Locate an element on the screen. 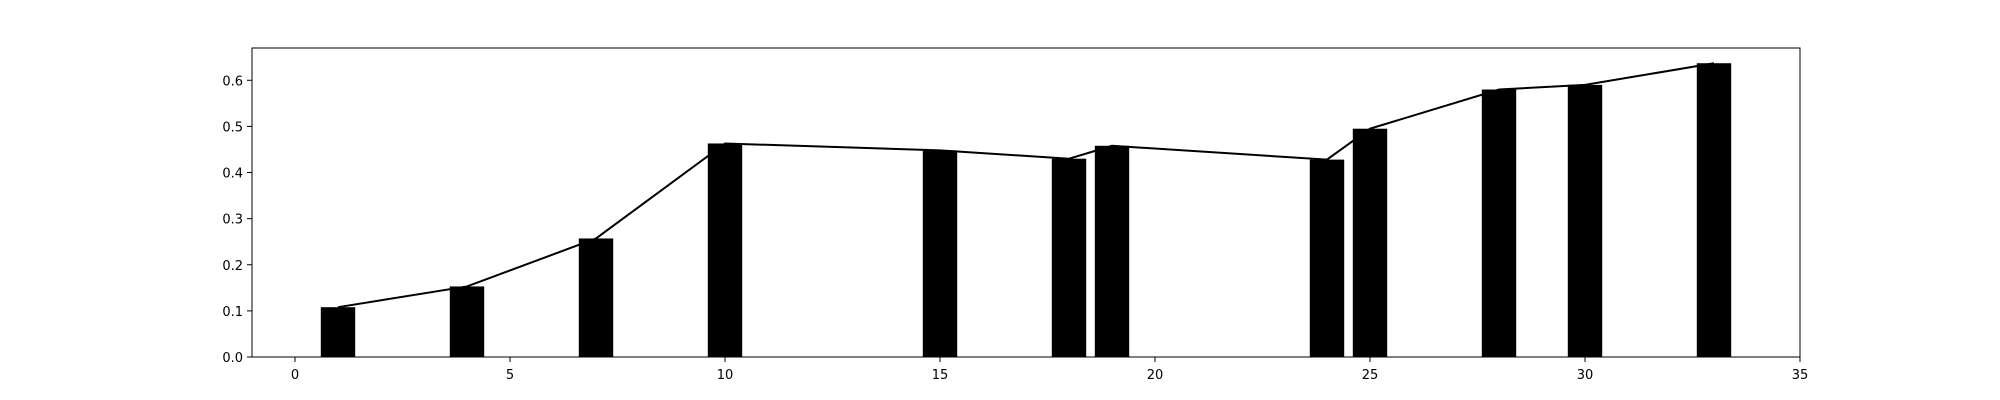 The height and width of the screenshot is (400, 2000). y-tick-label: 0.6 is located at coordinates (232, 81).